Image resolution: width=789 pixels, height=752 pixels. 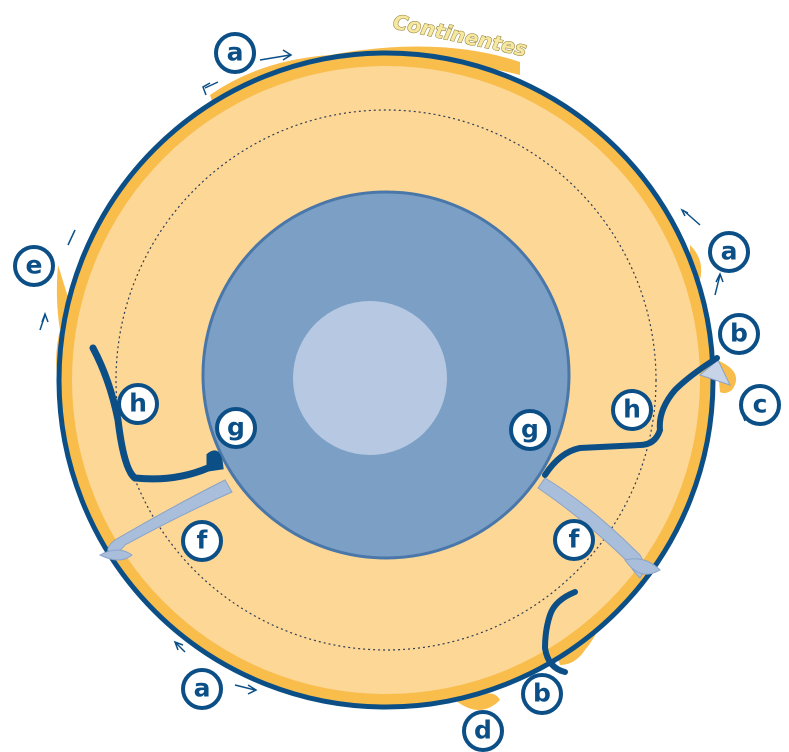 I want to click on label-c: c, so click(x=760, y=405).